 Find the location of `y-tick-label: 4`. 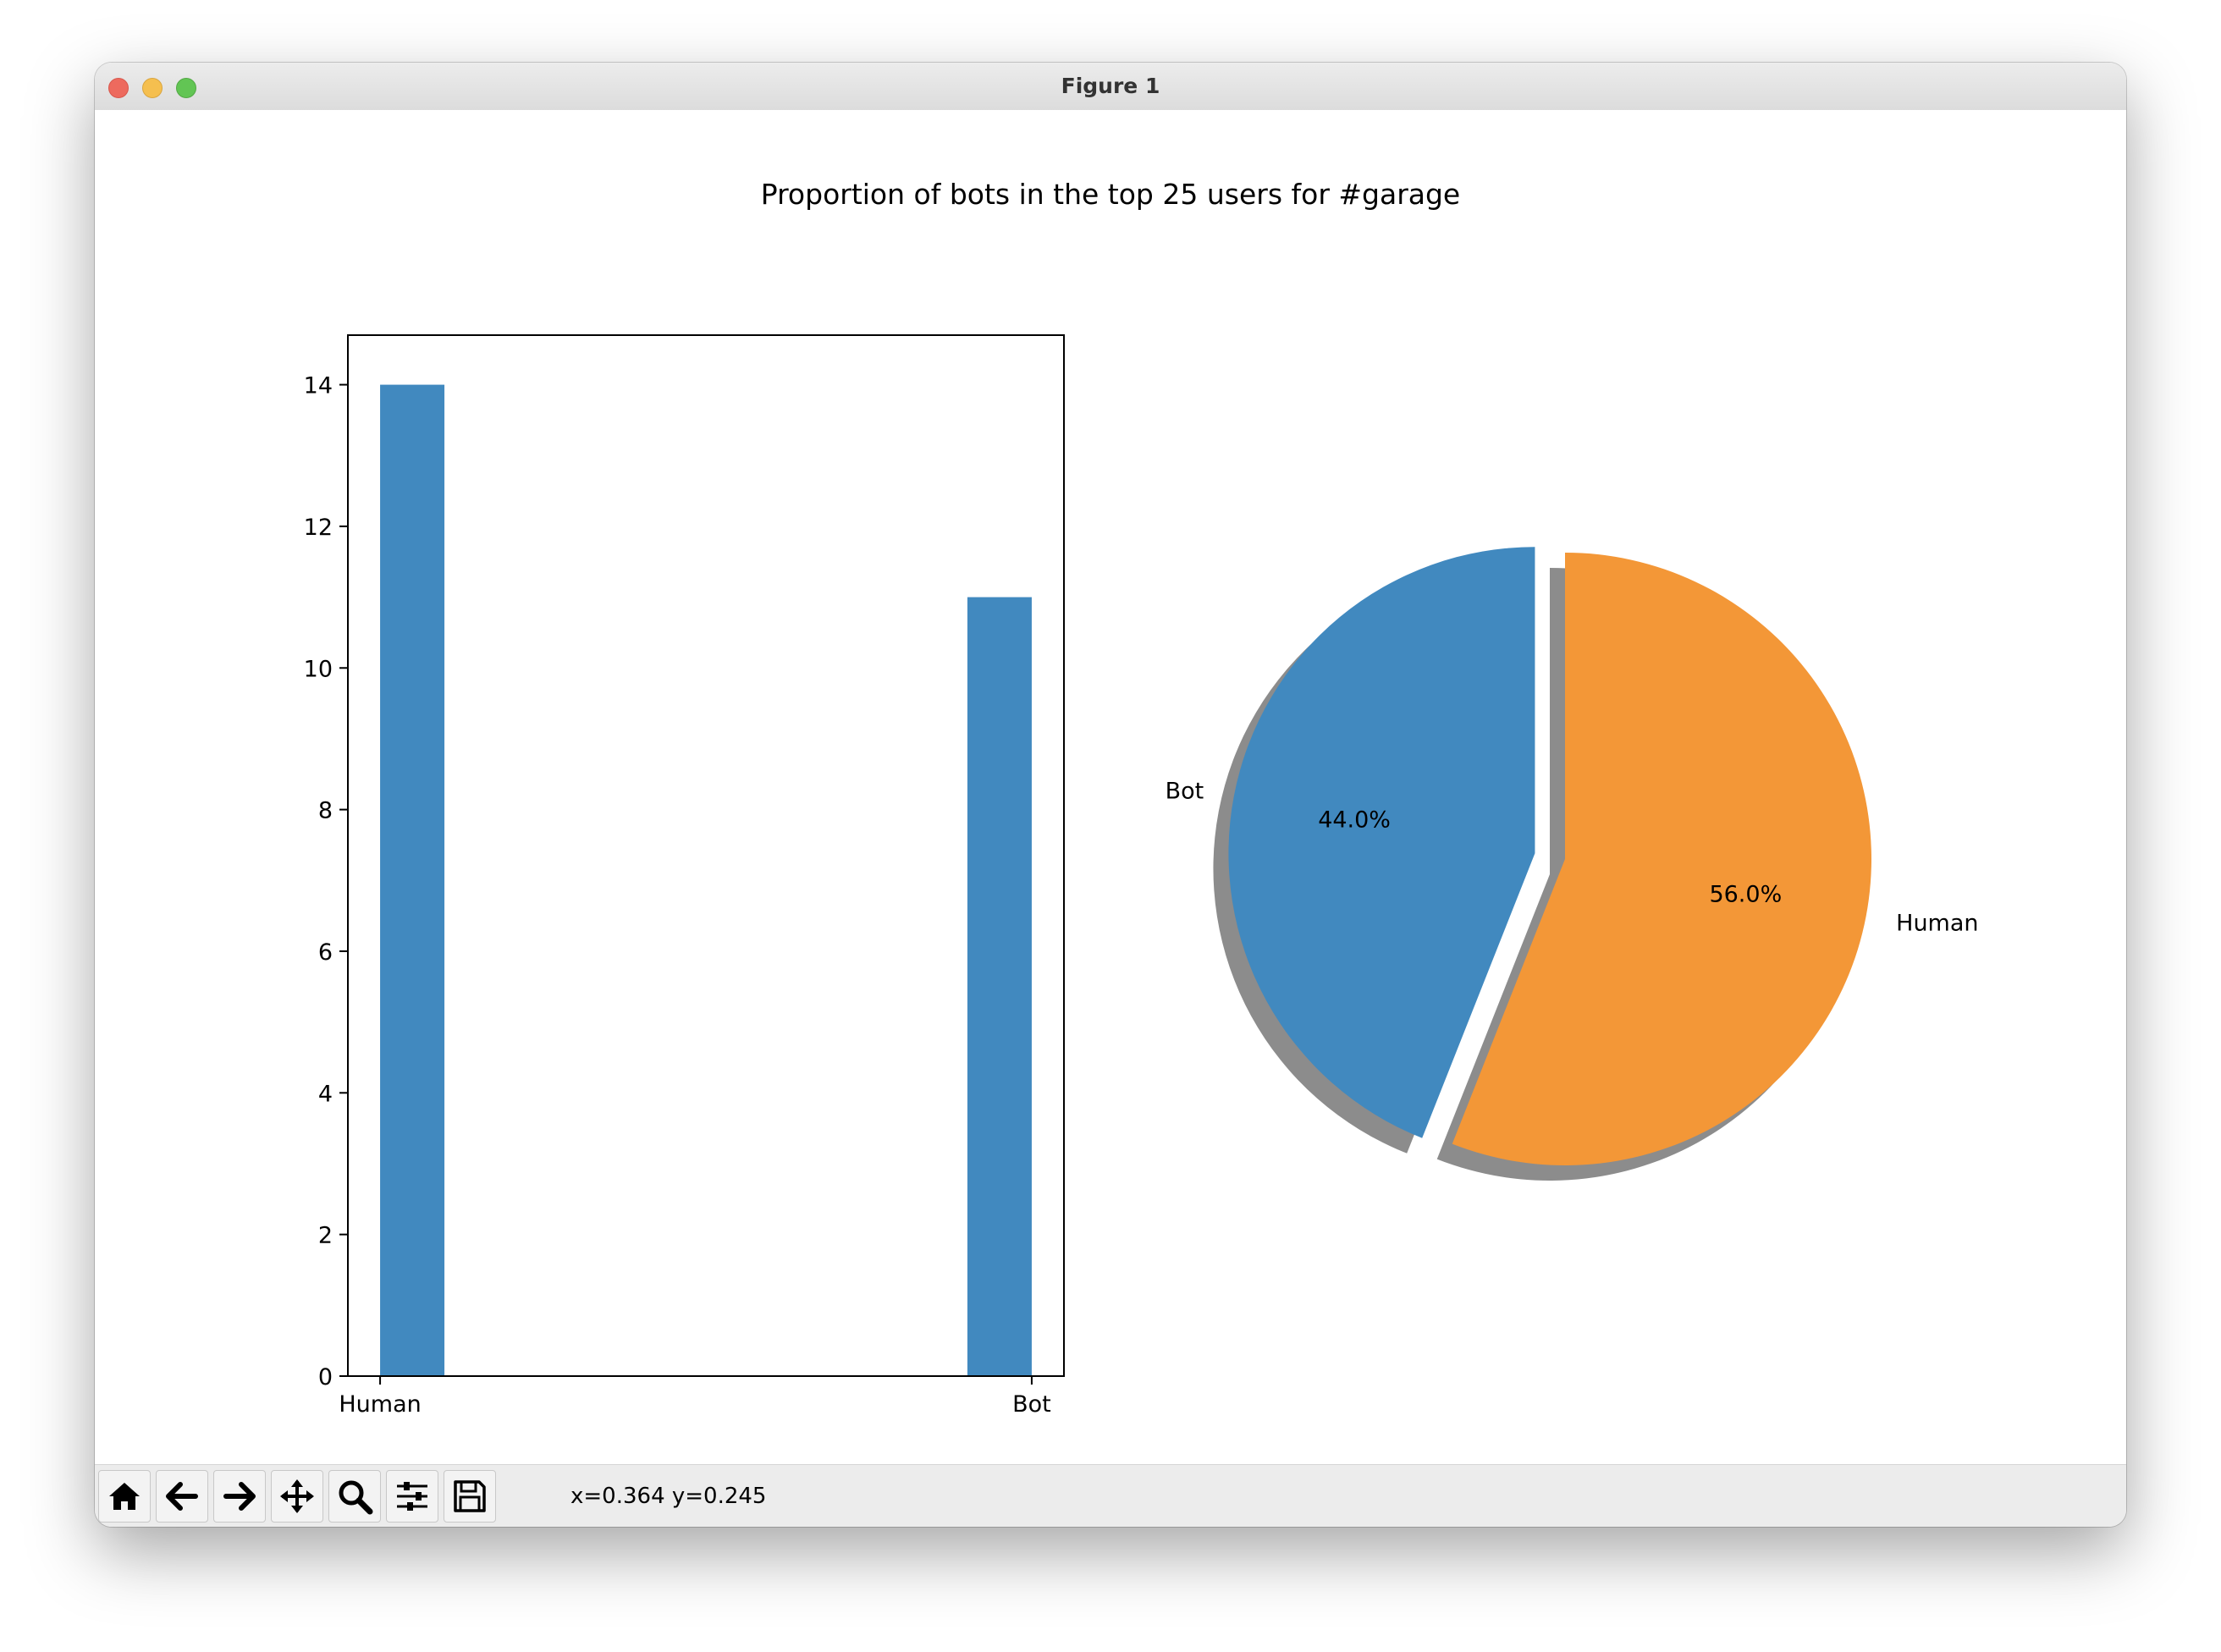

y-tick-label: 4 is located at coordinates (326, 1094).